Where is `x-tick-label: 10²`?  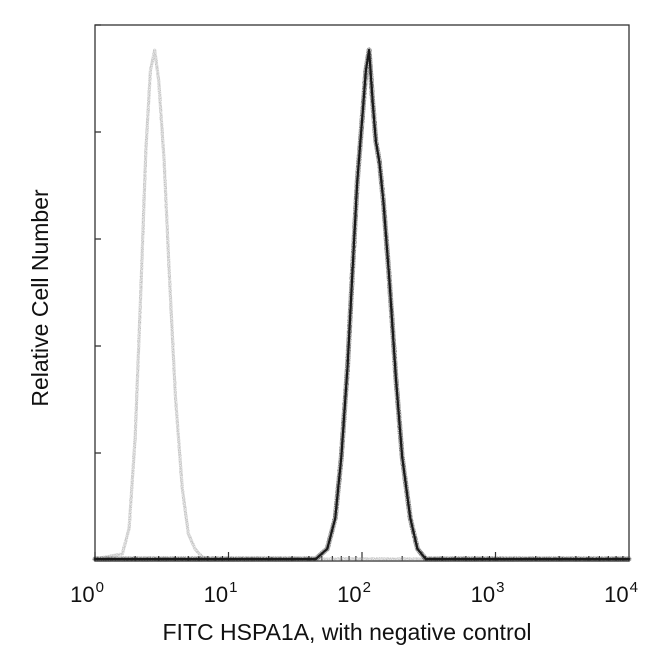 x-tick-label: 10² is located at coordinates (354, 593).